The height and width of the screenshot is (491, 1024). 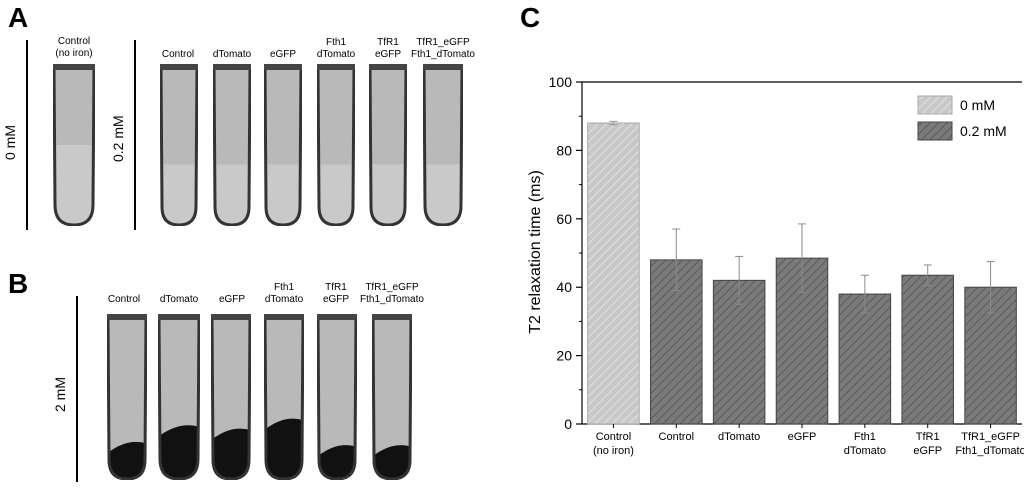 I want to click on panel-b-tube-label-2: dTomato, so click(x=179, y=299).